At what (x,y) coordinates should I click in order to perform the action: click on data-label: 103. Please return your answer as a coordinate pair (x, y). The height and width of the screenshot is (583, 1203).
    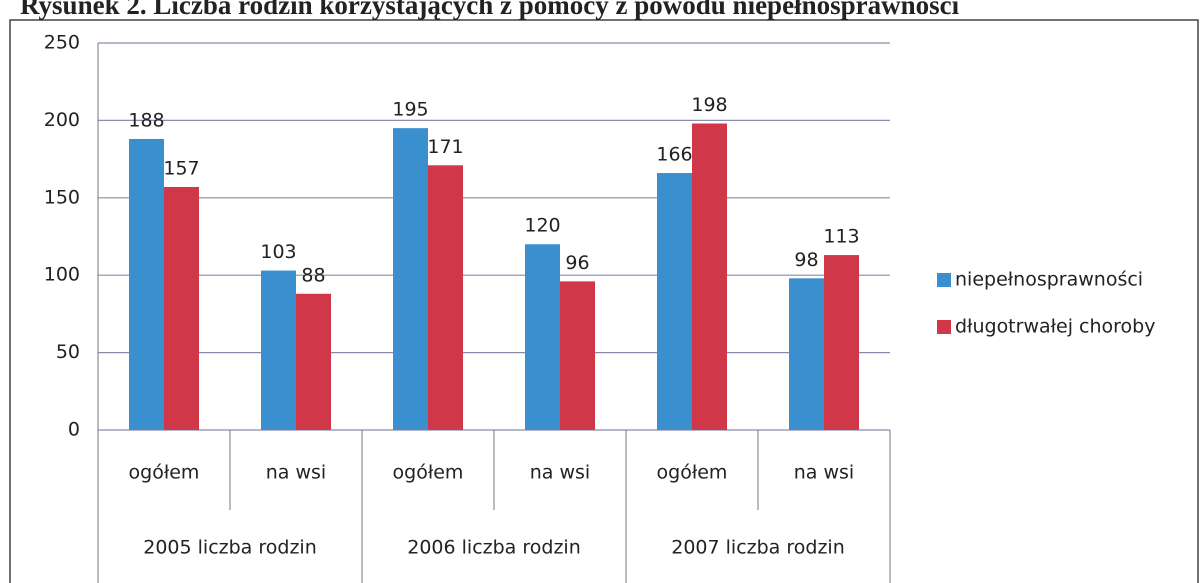
    Looking at the image, I should click on (278, 252).